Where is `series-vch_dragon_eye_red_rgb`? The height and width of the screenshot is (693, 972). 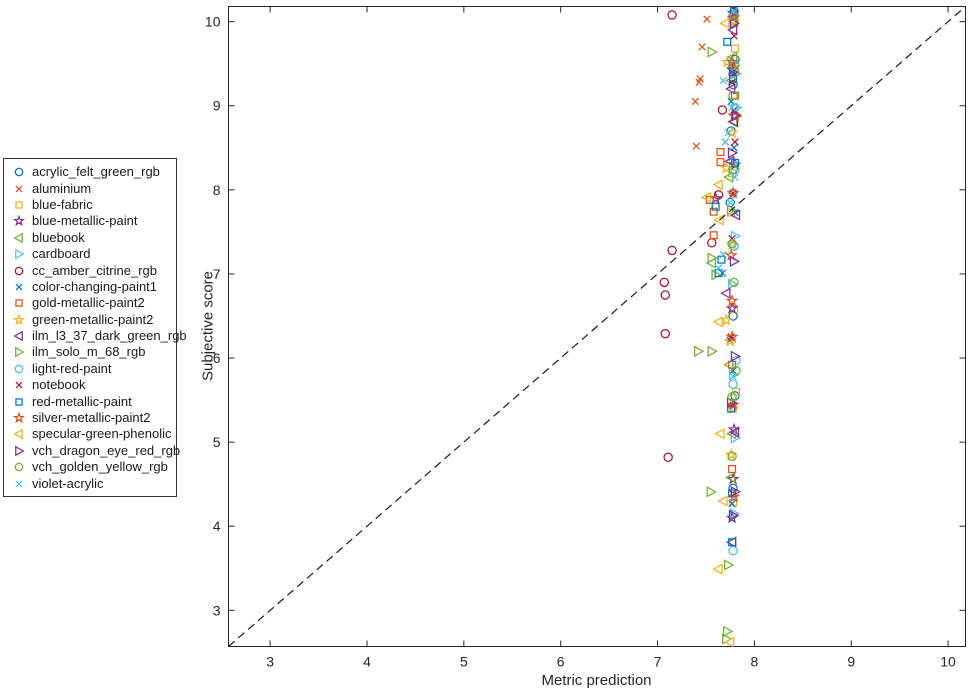 series-vch_dragon_eye_red_rgb is located at coordinates (734, 269).